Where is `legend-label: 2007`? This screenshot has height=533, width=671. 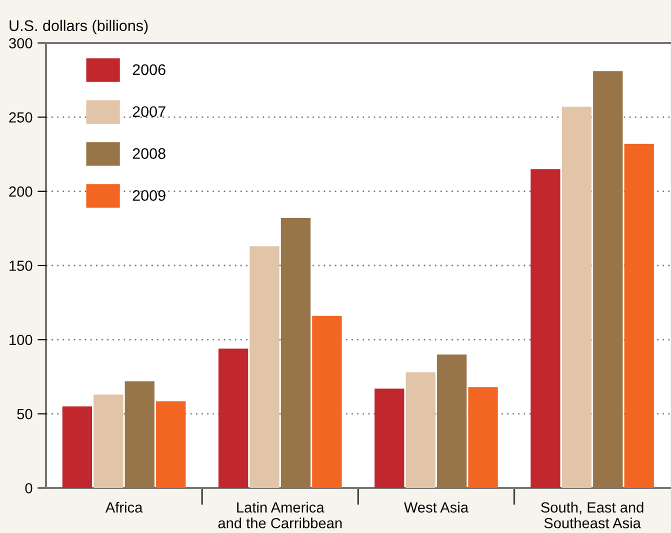 legend-label: 2007 is located at coordinates (149, 112).